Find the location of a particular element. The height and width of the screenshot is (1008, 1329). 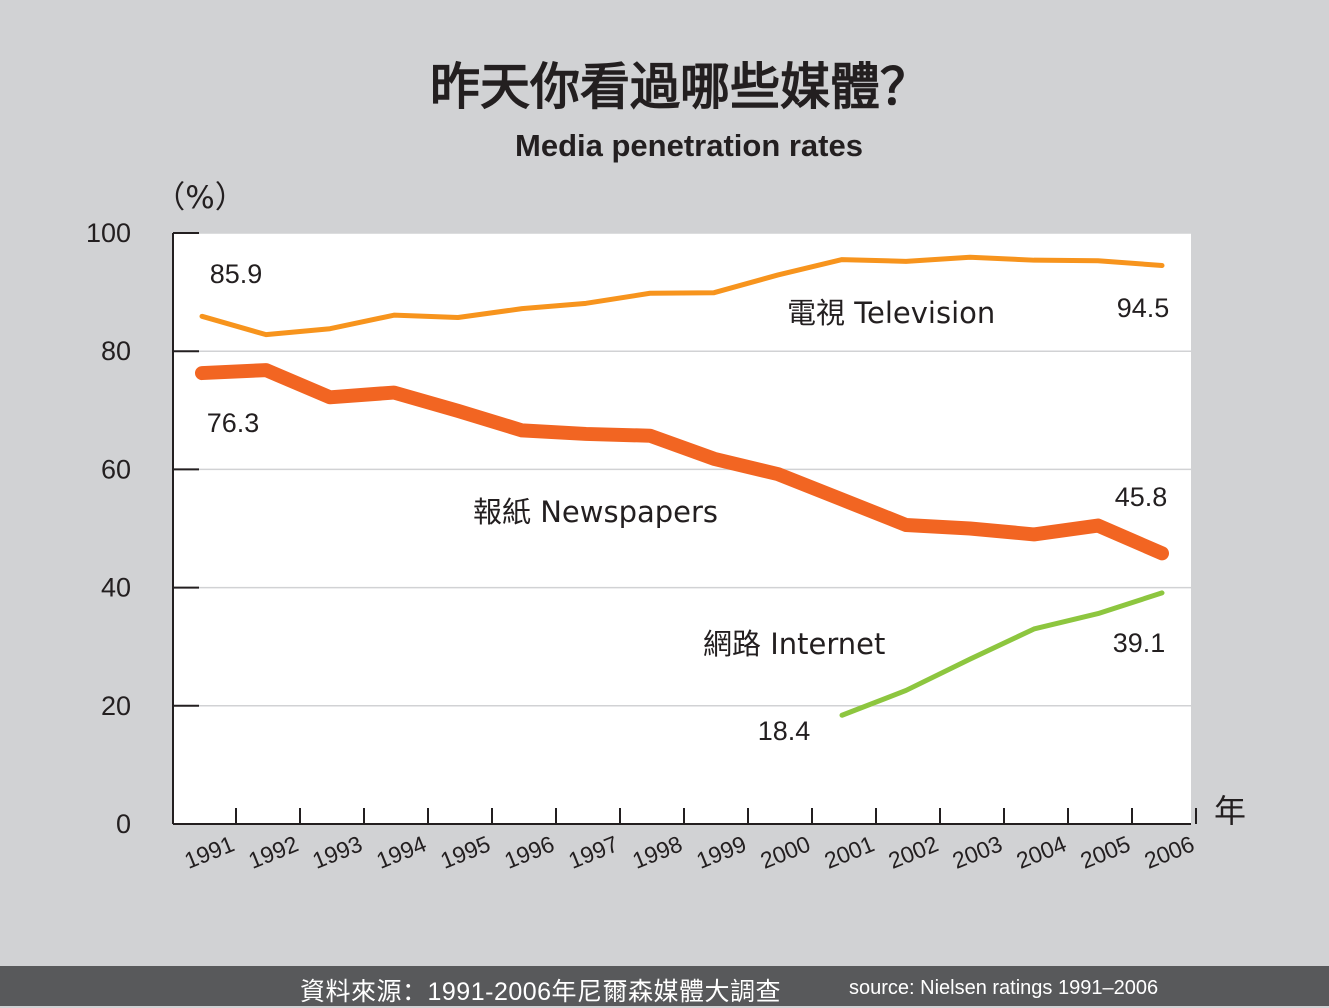

series-name-label: 電視 Television is located at coordinates (891, 313).